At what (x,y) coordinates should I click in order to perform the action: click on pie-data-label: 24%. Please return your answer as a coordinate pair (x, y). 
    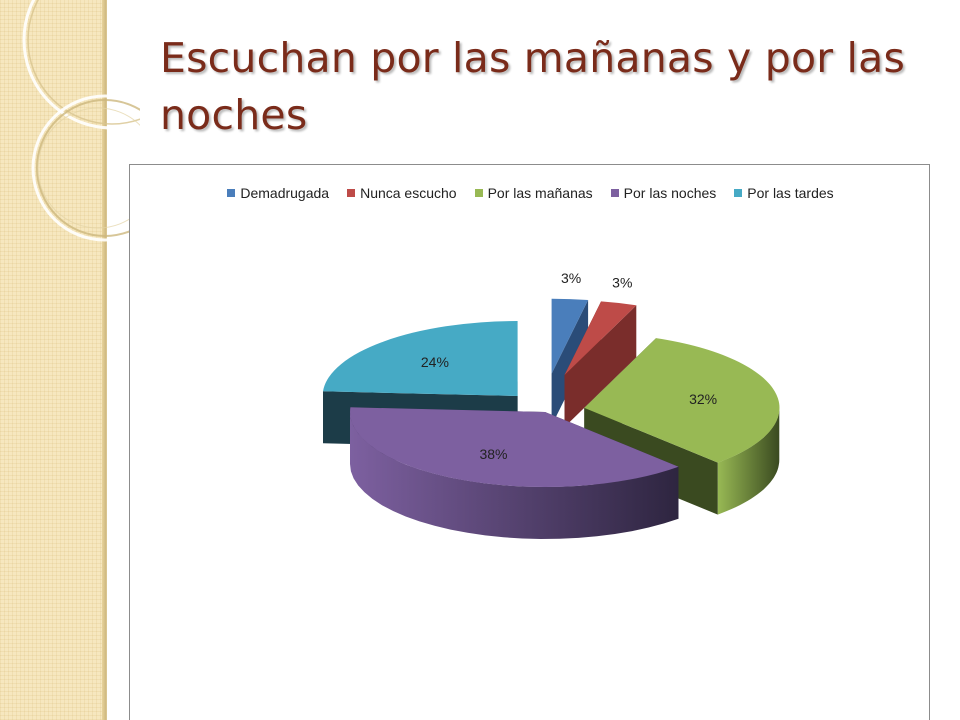
    Looking at the image, I should click on (435, 362).